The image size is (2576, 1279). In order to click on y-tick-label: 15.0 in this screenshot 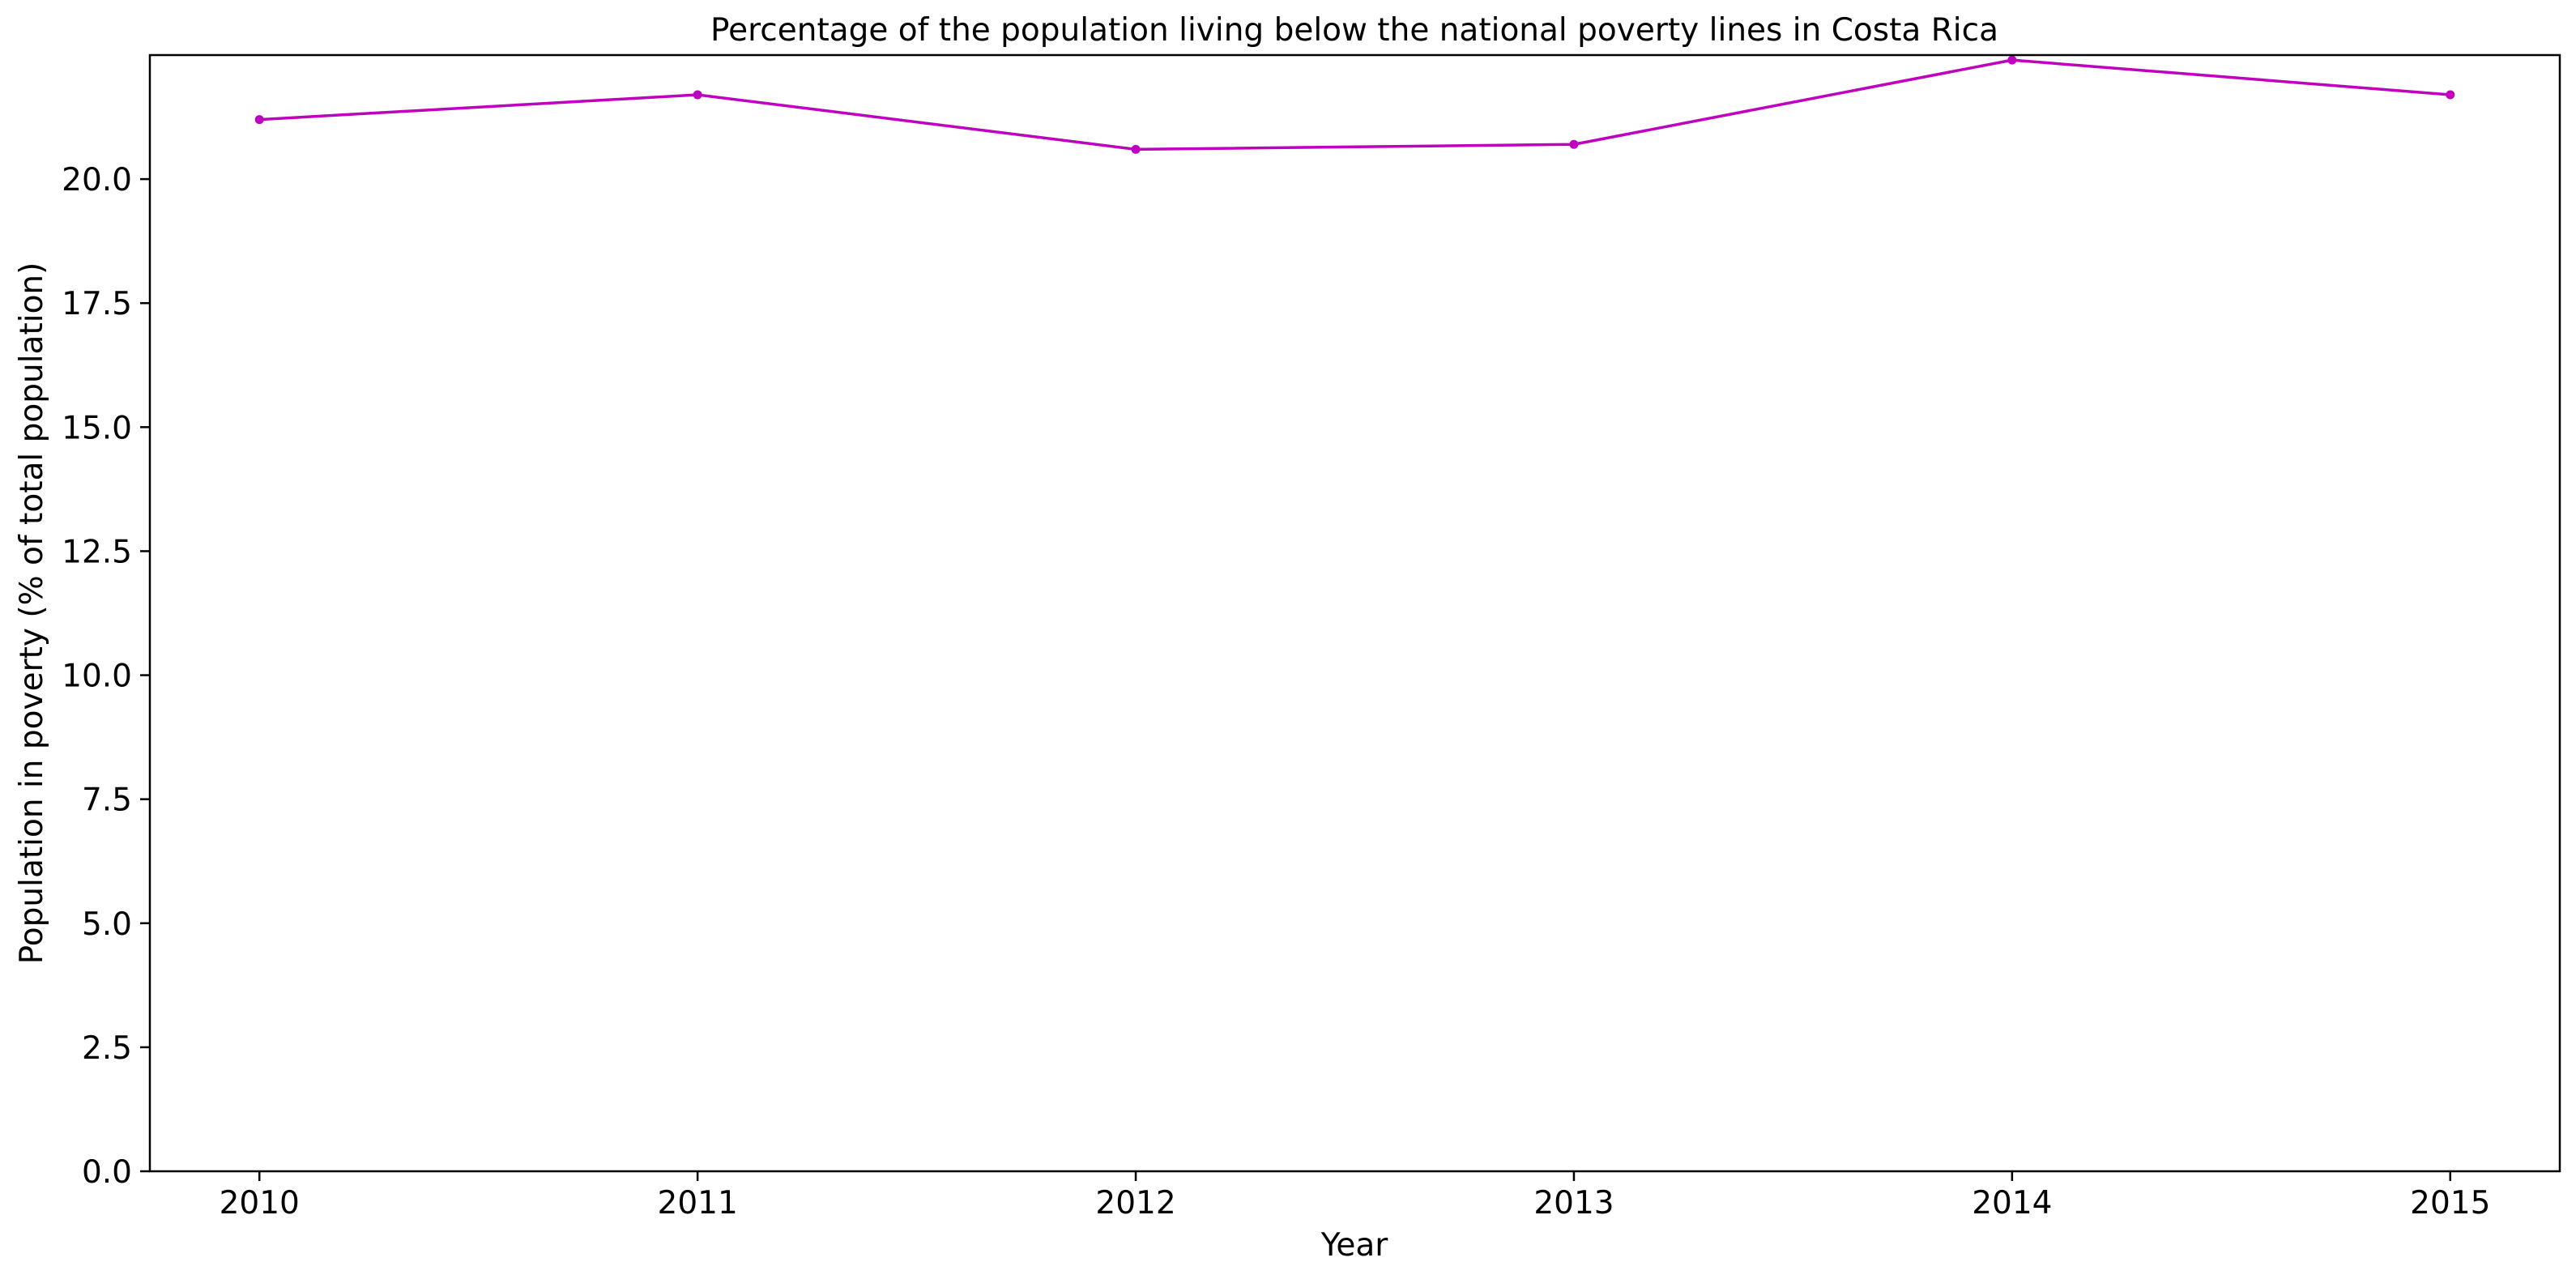, I will do `click(97, 428)`.